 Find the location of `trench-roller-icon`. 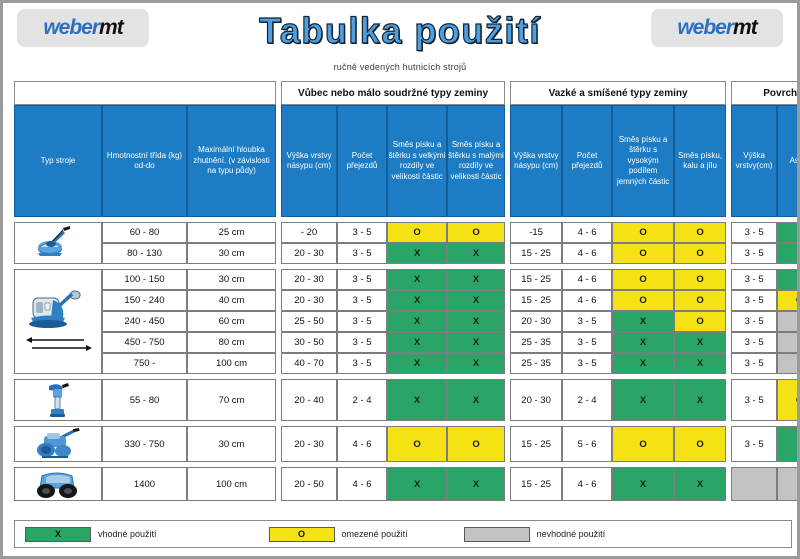

trench-roller-icon is located at coordinates (58, 484).